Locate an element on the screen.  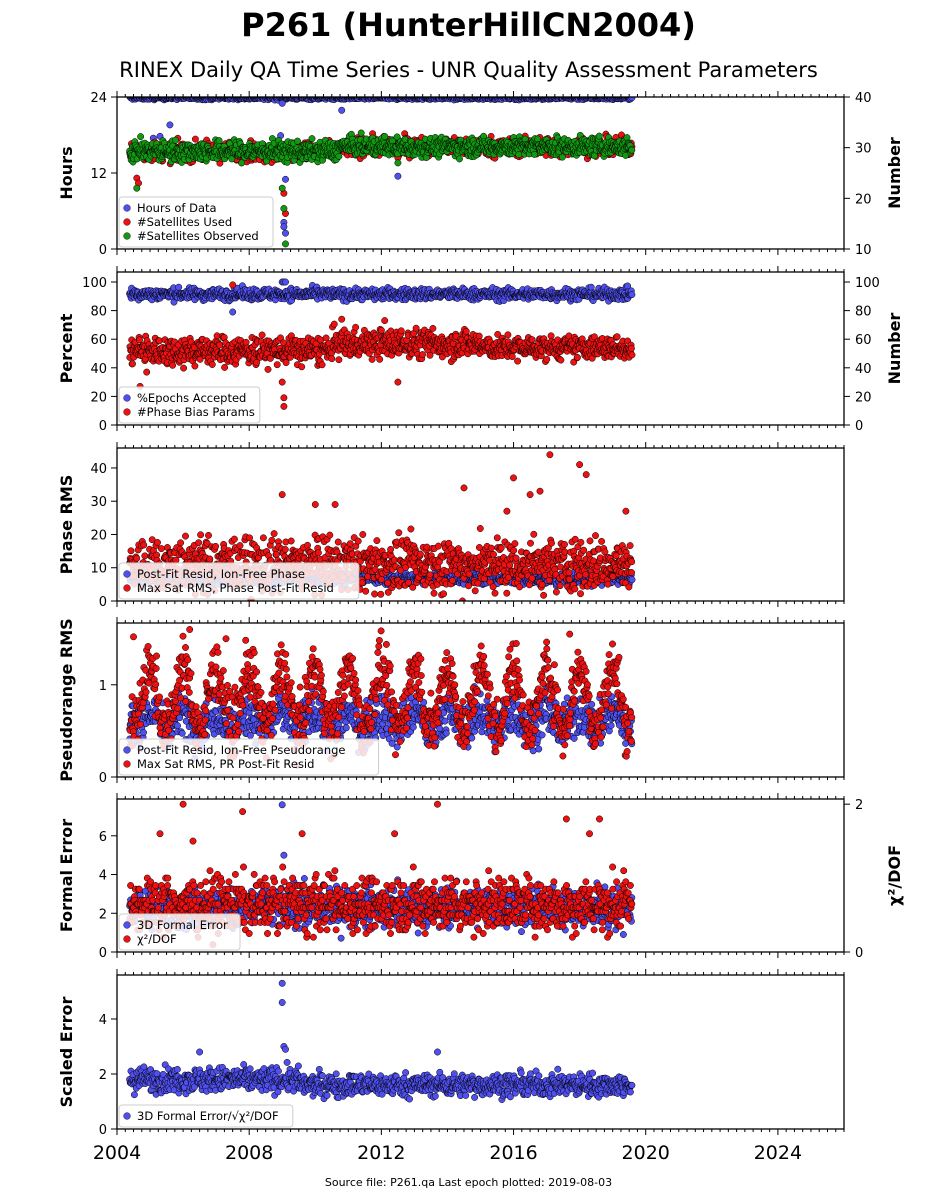
legend-entry: #Satellites Used is located at coordinates (184, 222).